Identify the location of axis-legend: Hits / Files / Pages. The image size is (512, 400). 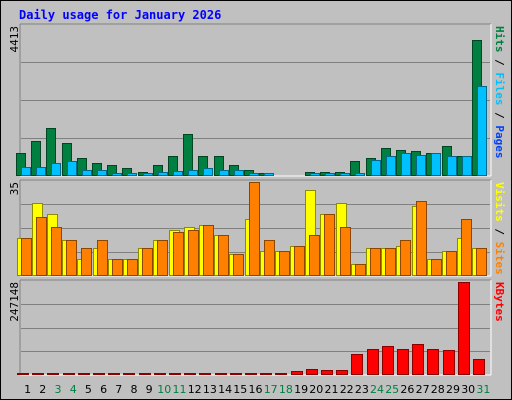
(499, 92).